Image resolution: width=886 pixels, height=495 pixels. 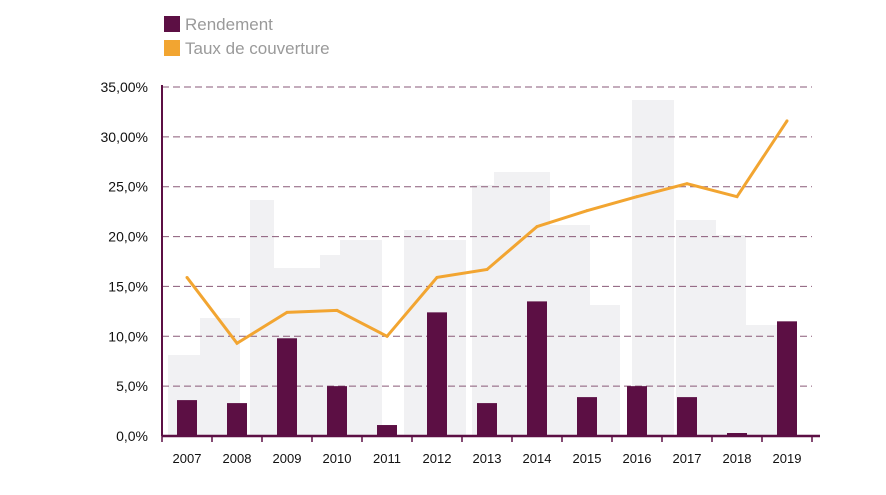 What do you see at coordinates (487, 269) in the screenshot?
I see `line-point-2013` at bounding box center [487, 269].